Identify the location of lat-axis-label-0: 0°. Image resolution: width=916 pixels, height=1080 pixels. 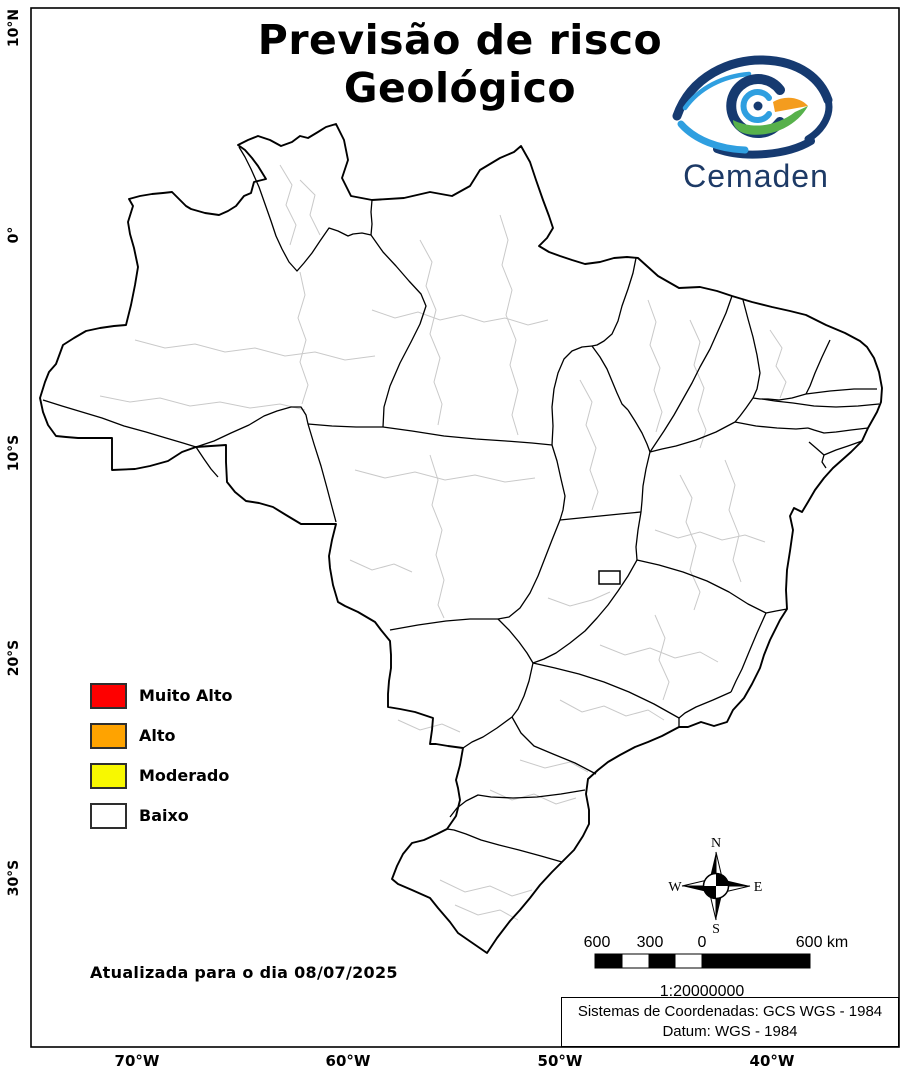
(14, 235).